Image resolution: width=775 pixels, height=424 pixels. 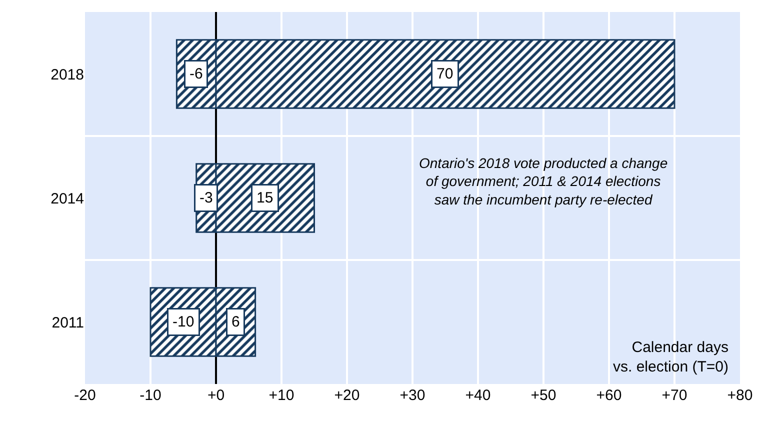 I want to click on data-label: 15, so click(x=265, y=198).